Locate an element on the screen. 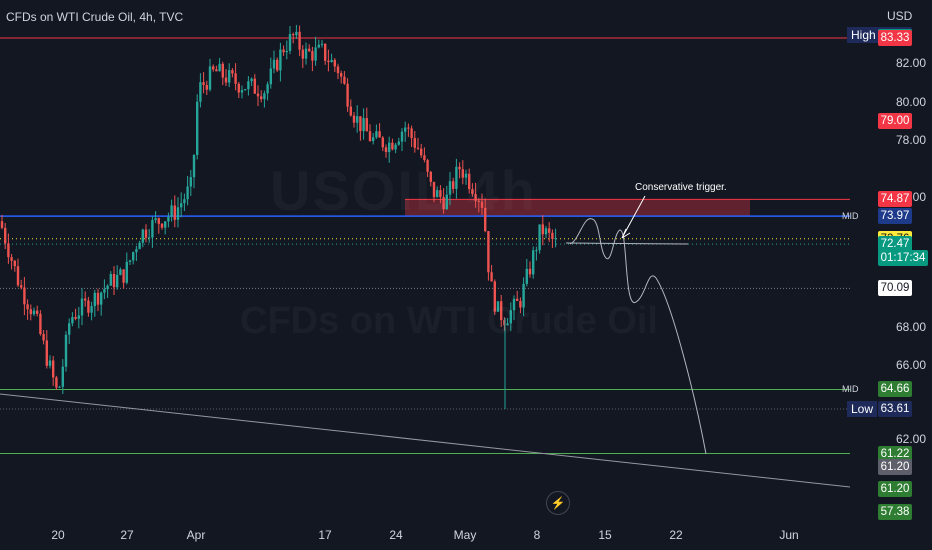  price-tag: 64.66 is located at coordinates (895, 389).